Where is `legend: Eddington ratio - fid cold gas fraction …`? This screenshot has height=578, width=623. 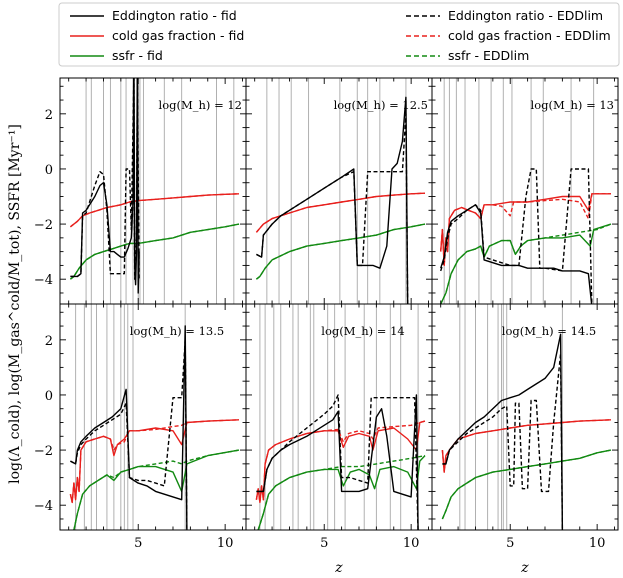
legend: Eddington ratio - fid cold gas fraction … is located at coordinates (339, 34).